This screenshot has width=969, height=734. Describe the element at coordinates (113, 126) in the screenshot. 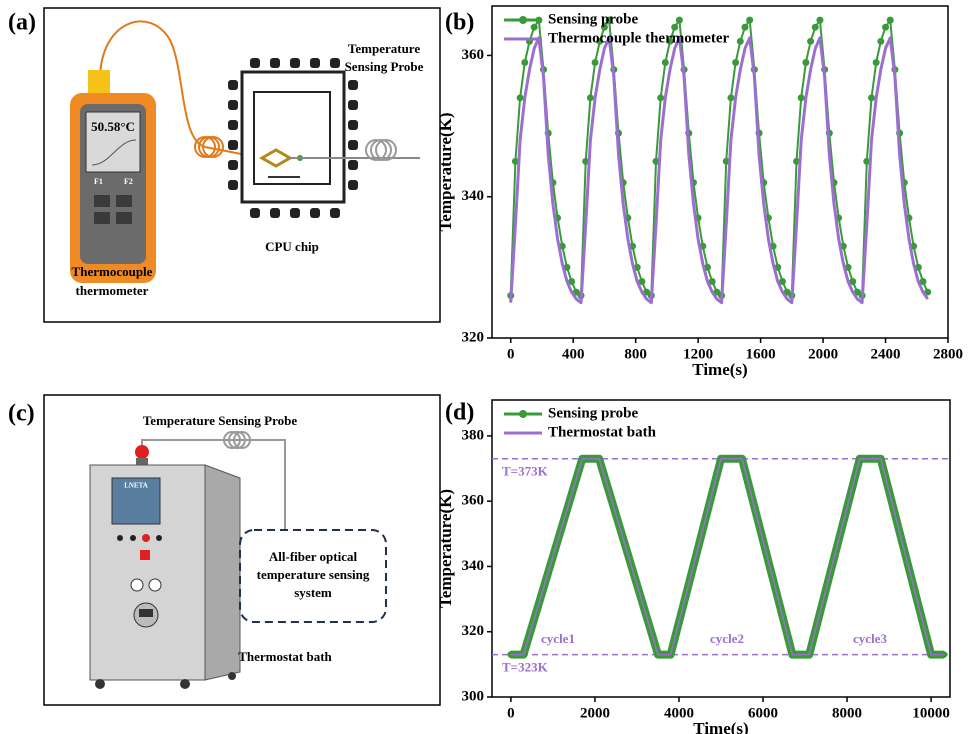

I see `display-text: 50.58°C` at that location.